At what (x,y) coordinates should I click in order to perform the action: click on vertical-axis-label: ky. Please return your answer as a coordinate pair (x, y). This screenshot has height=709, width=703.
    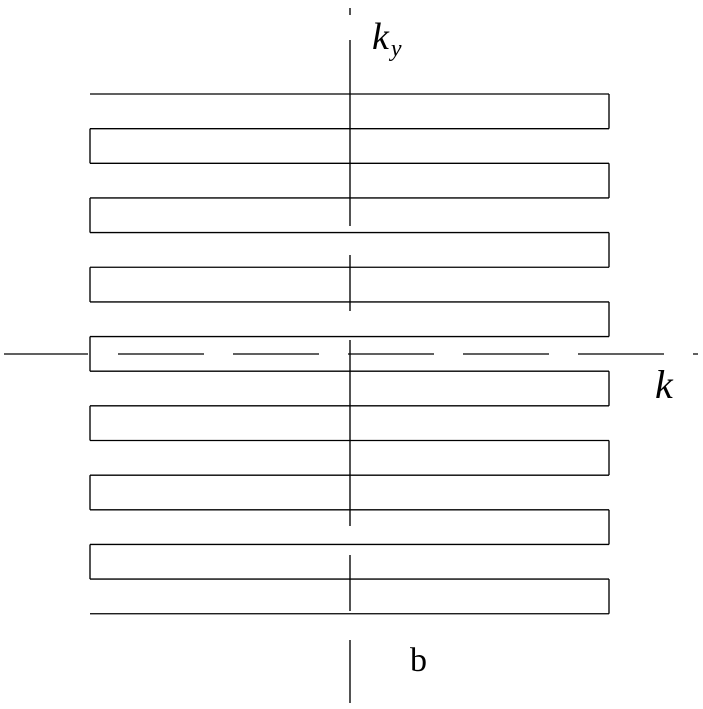
    Looking at the image, I should click on (387, 39).